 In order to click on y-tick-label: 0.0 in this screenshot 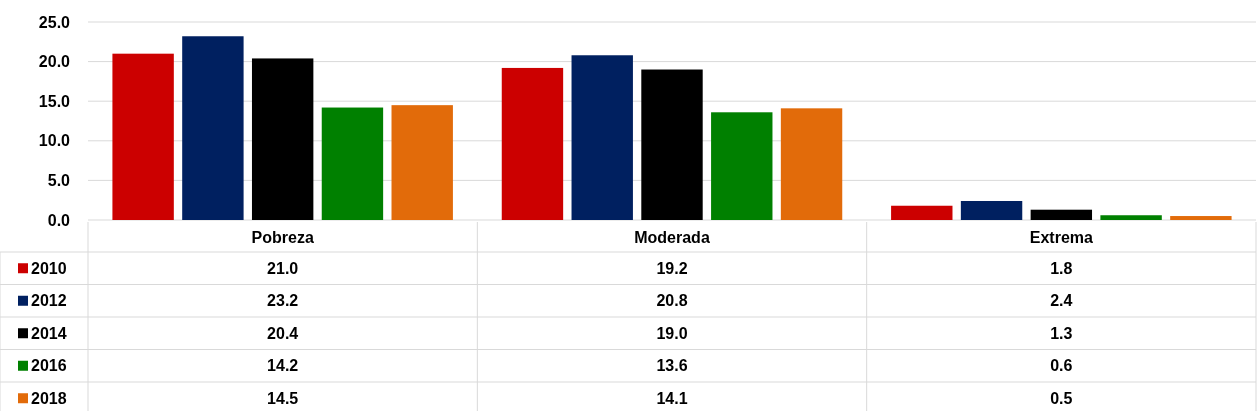, I will do `click(59, 220)`.